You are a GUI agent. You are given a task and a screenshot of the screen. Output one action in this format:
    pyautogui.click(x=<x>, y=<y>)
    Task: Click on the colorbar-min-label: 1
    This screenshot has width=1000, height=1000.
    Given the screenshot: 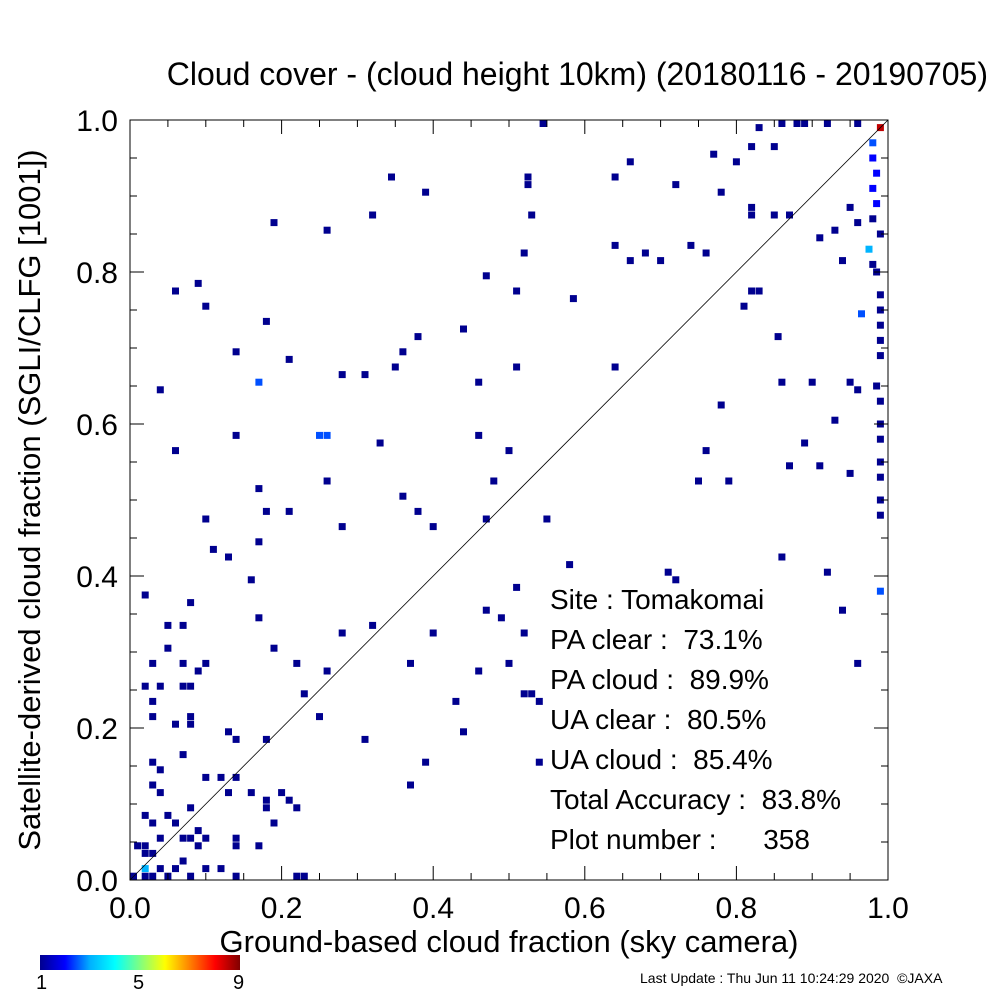 What is the action you would take?
    pyautogui.click(x=42, y=983)
    